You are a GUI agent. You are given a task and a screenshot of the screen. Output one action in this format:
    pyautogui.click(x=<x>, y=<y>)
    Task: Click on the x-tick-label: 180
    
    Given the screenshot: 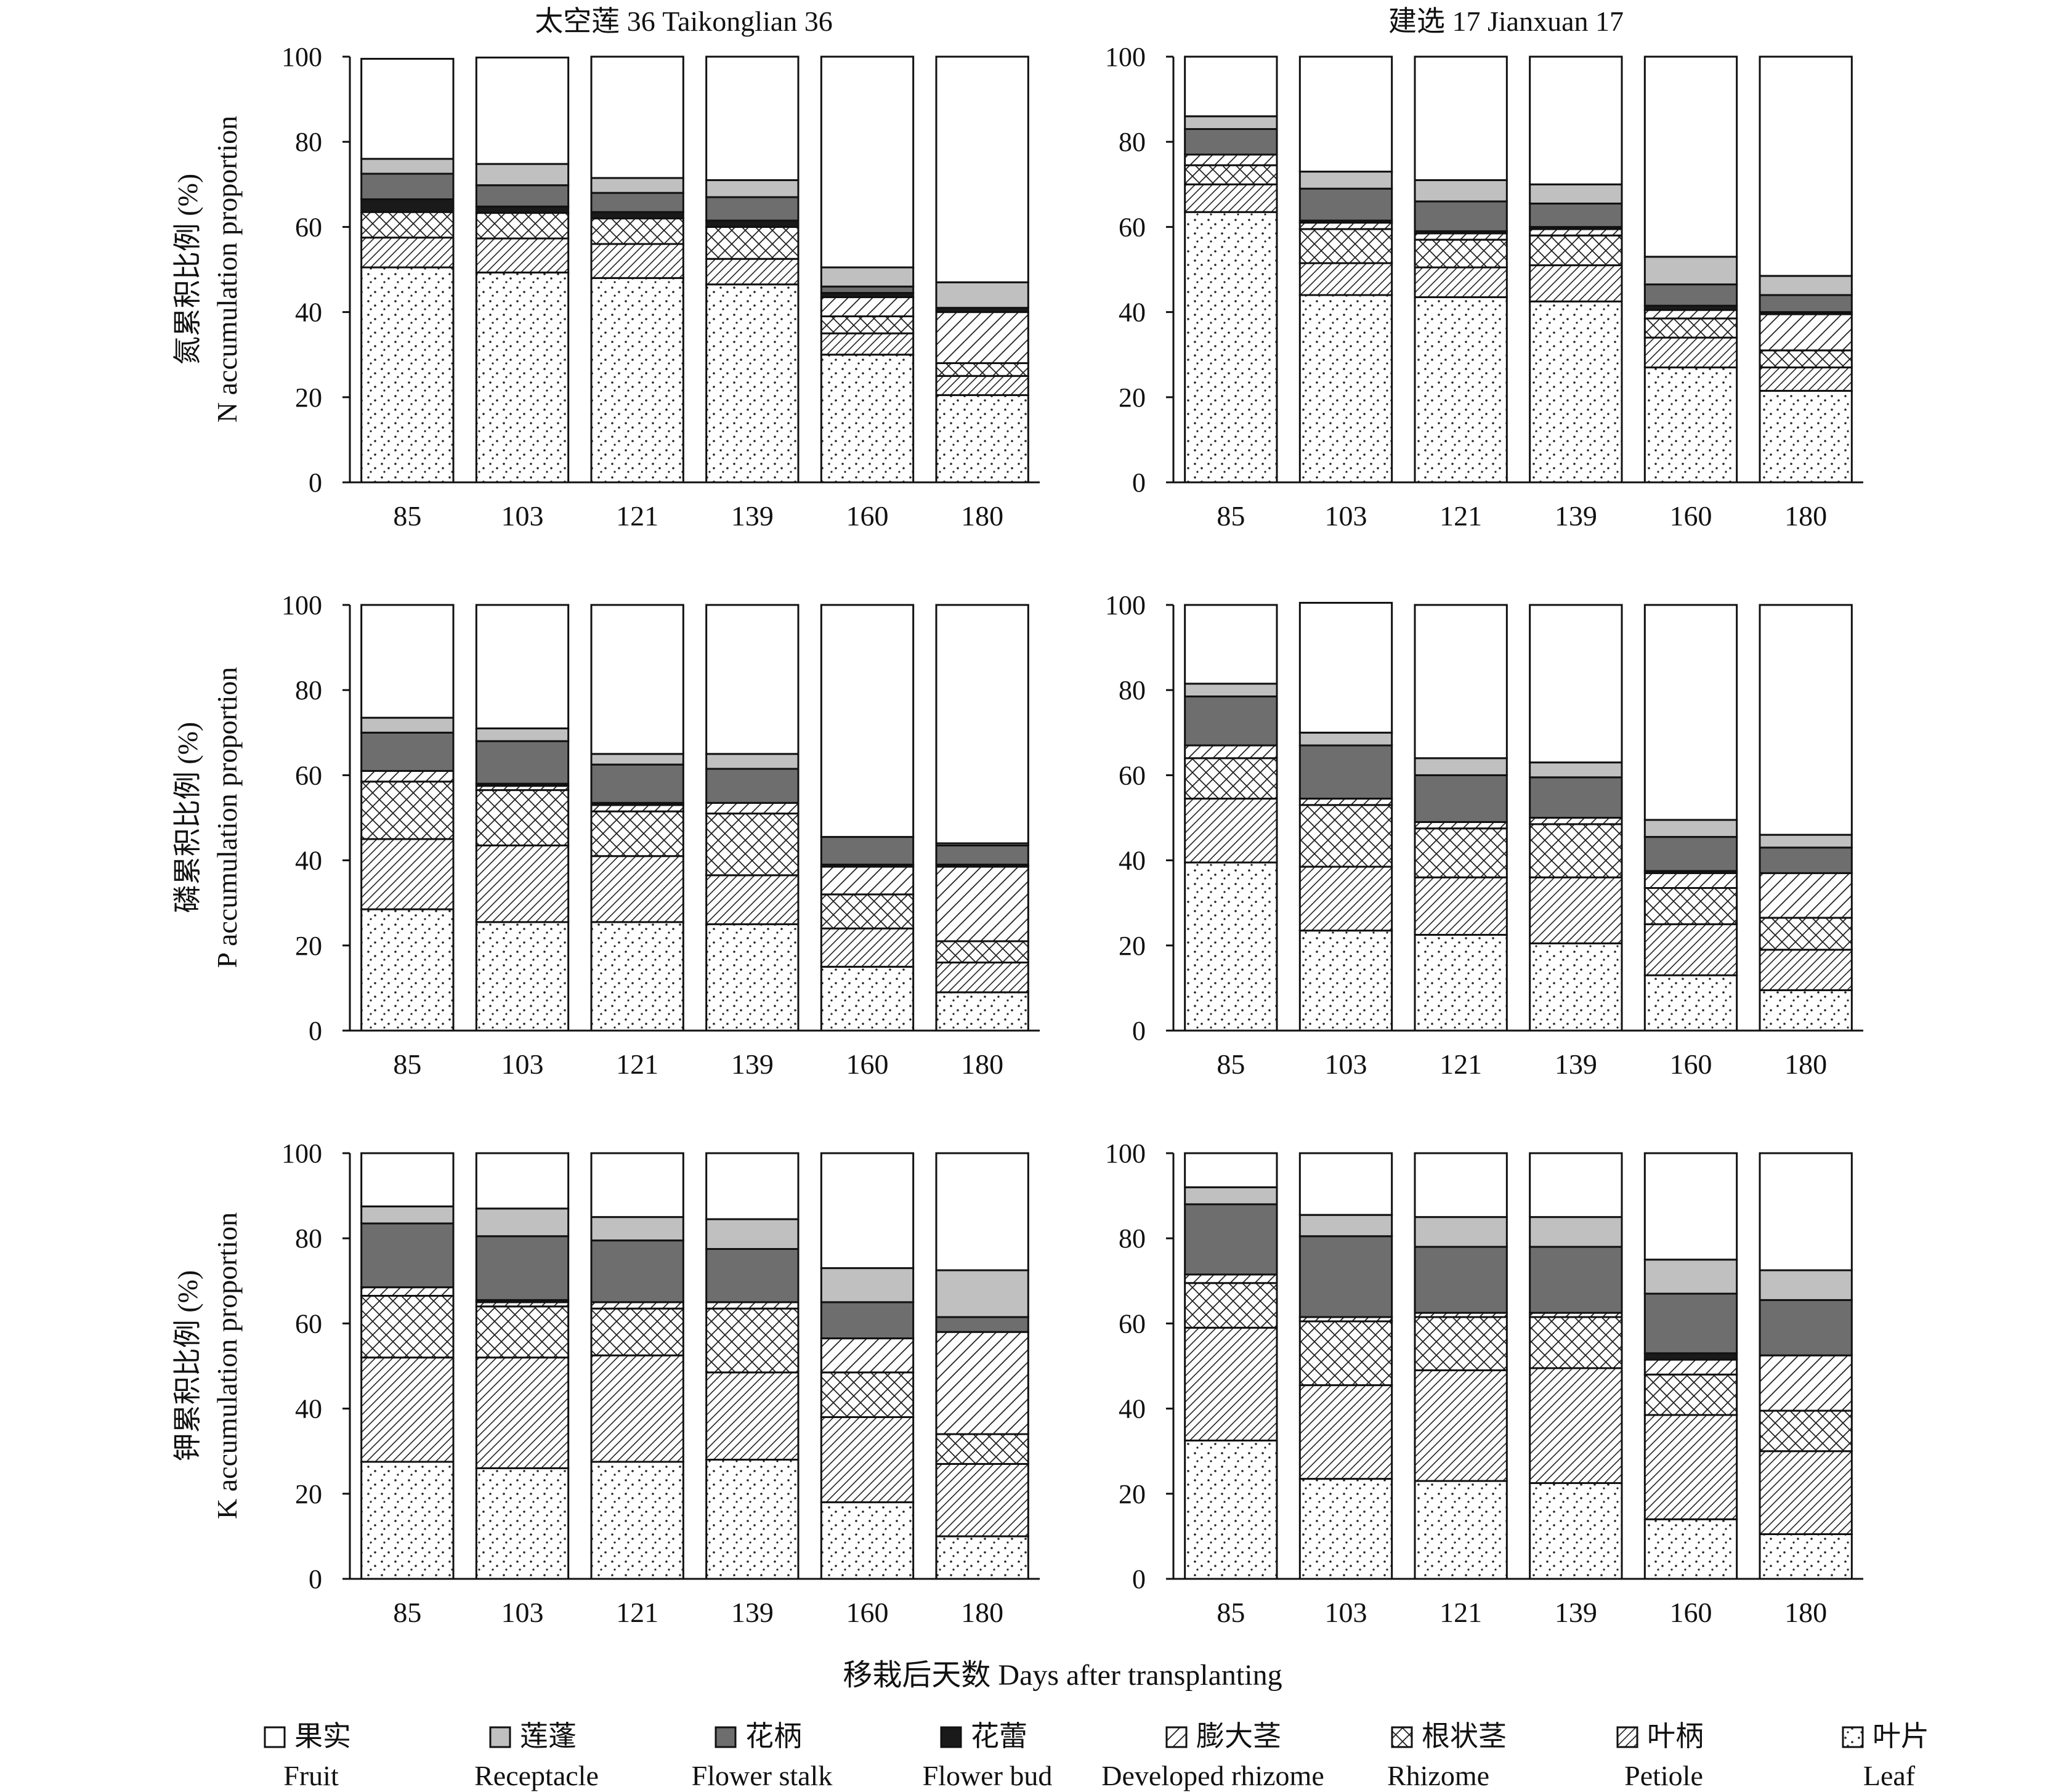 What is the action you would take?
    pyautogui.click(x=1805, y=1612)
    